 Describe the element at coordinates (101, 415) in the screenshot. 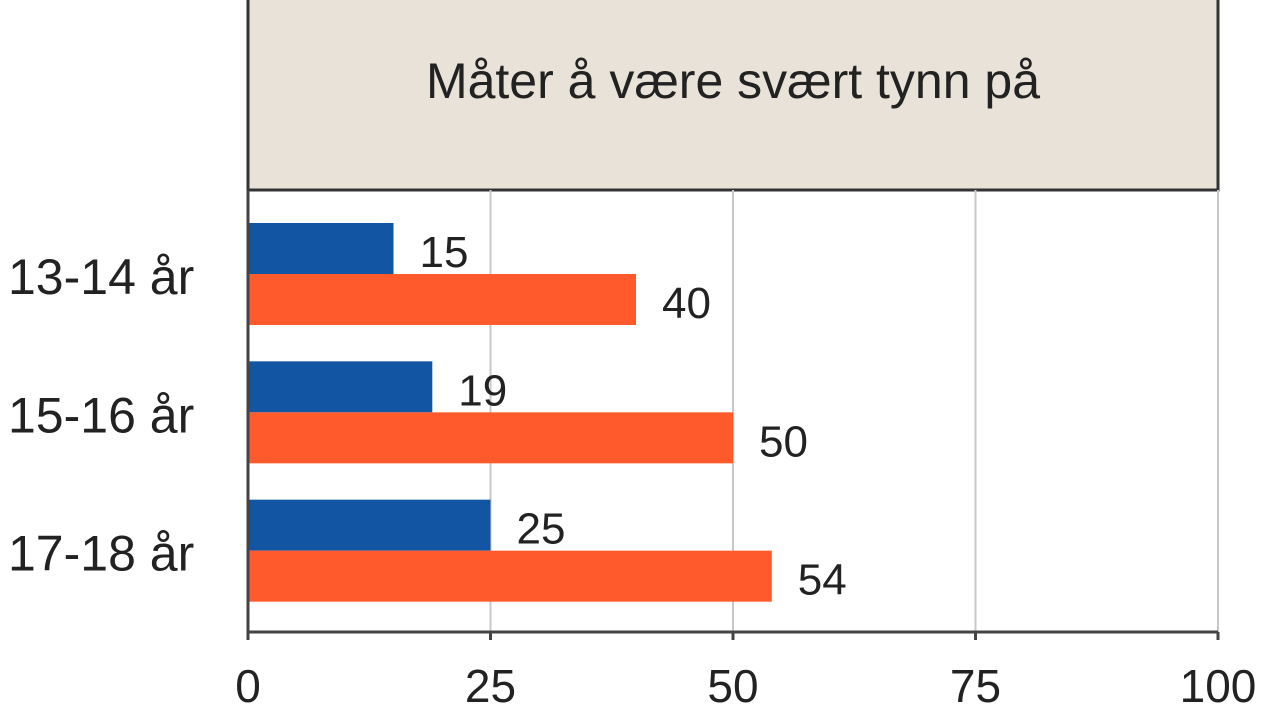

I see `category-label-1: 15-16 år` at that location.